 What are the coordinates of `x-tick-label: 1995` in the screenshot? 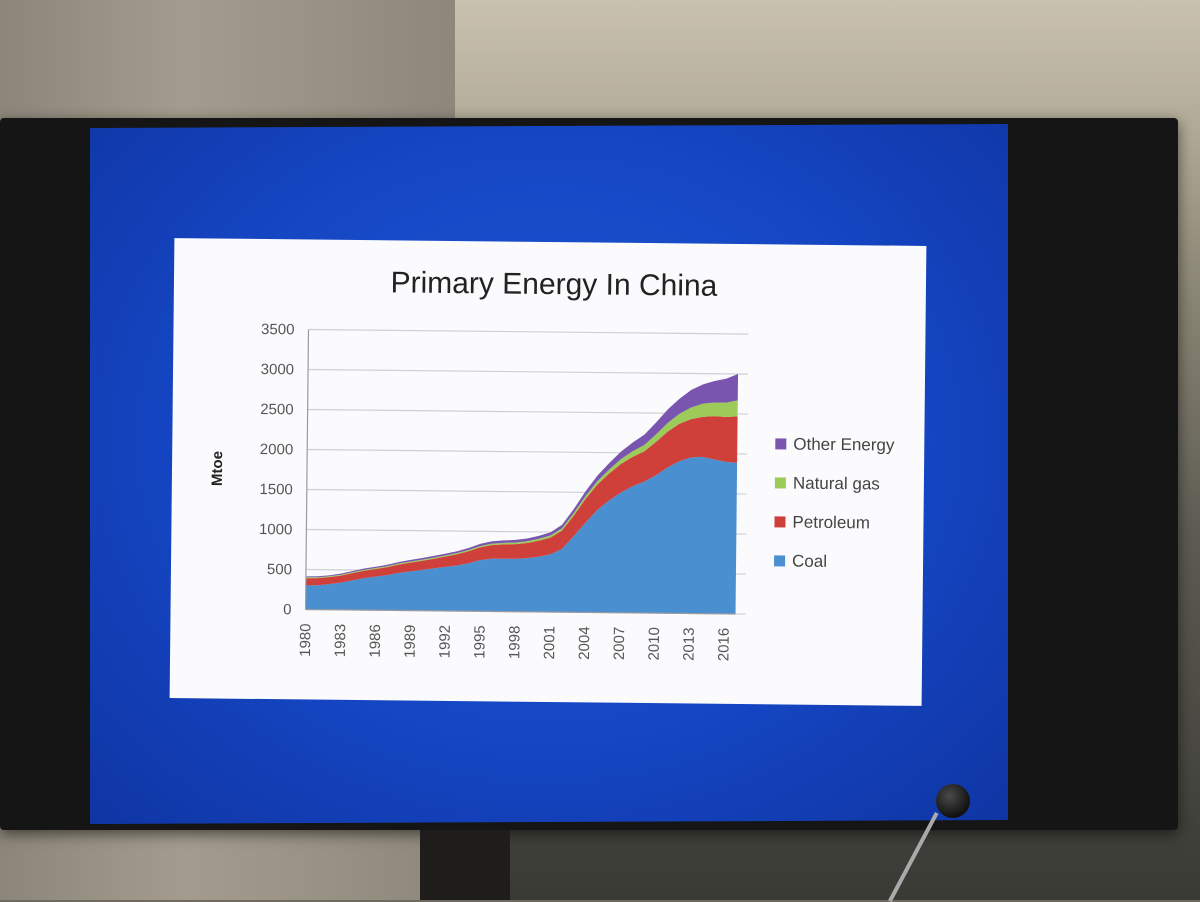 It's located at (479, 642).